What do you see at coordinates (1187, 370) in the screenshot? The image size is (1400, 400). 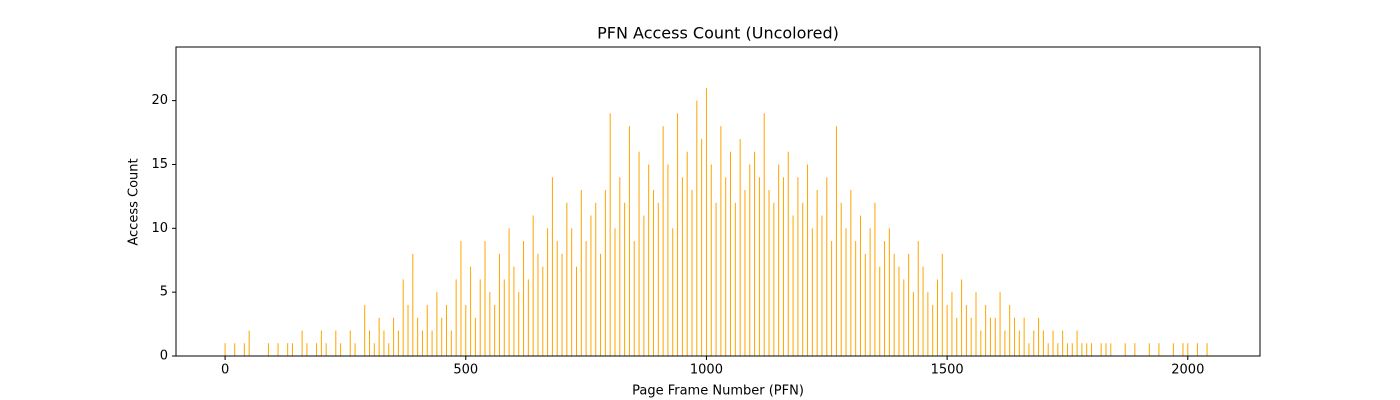 I see `x-tick-label: 2000` at bounding box center [1187, 370].